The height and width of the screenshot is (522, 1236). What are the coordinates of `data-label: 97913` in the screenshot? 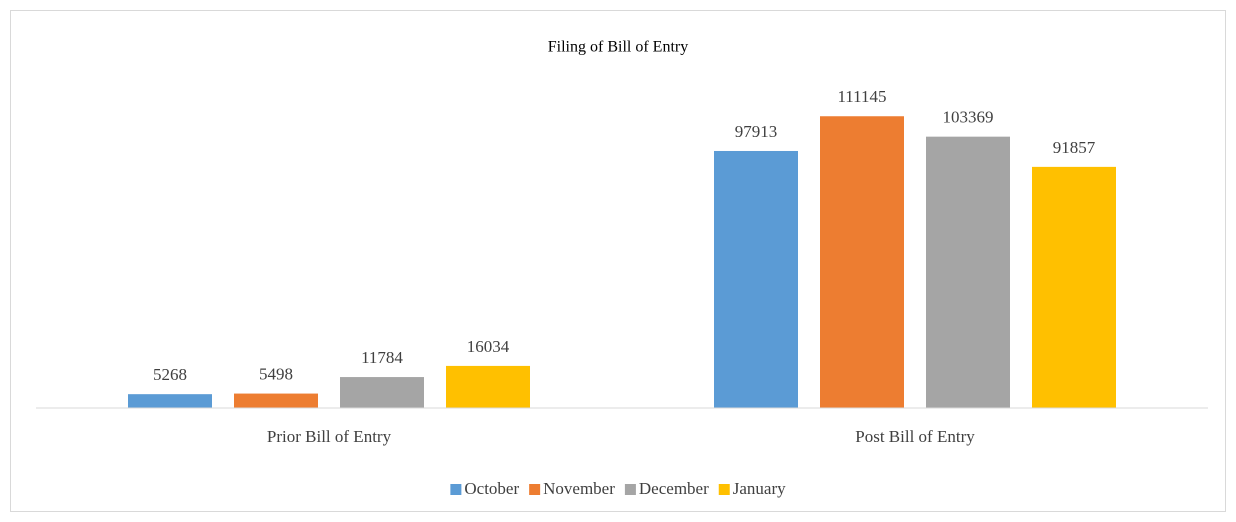 It's located at (756, 131).